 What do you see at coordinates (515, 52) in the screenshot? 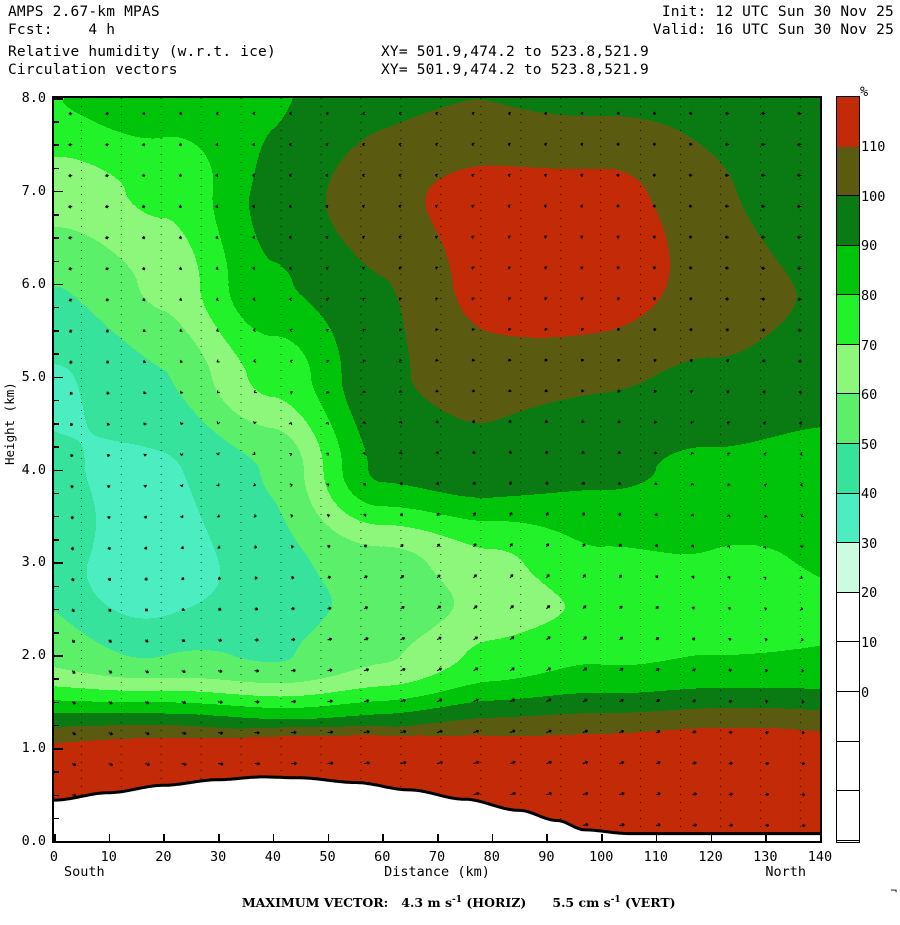
I see `field-endpoints: XY= 501.9,474.2 to 523.8,521.9` at bounding box center [515, 52].